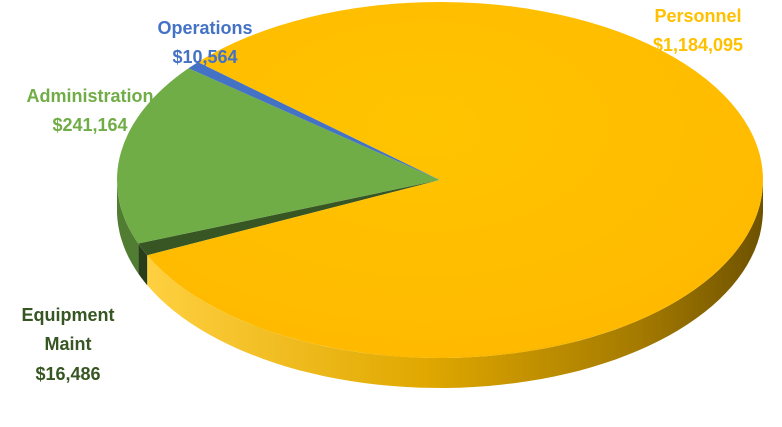 Image resolution: width=782 pixels, height=427 pixels. I want to click on label-equipment-value: $16,486, so click(67, 374).